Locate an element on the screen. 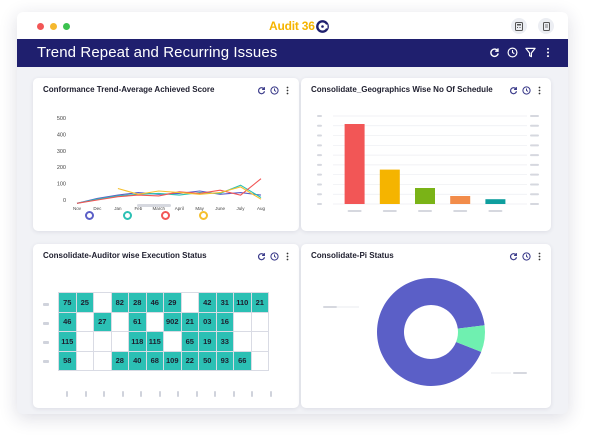 Image resolution: width=597 pixels, height=442 pixels. card-toolbar is located at coordinates (526, 256).